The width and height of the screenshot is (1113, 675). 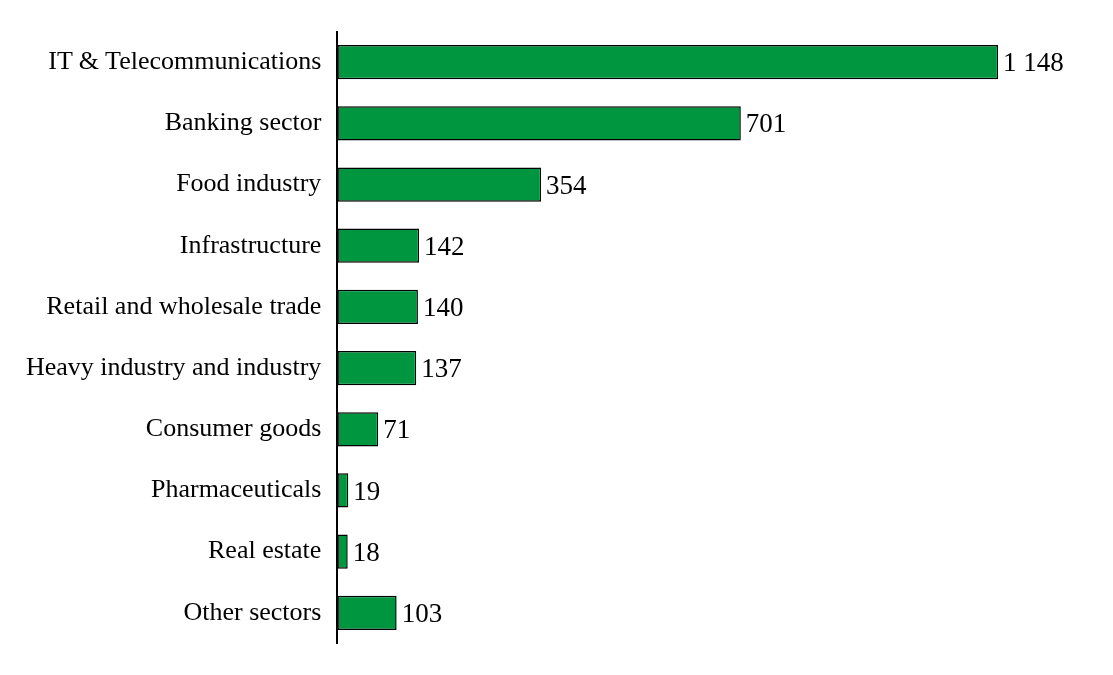 What do you see at coordinates (367, 490) in the screenshot?
I see `data-label: 19` at bounding box center [367, 490].